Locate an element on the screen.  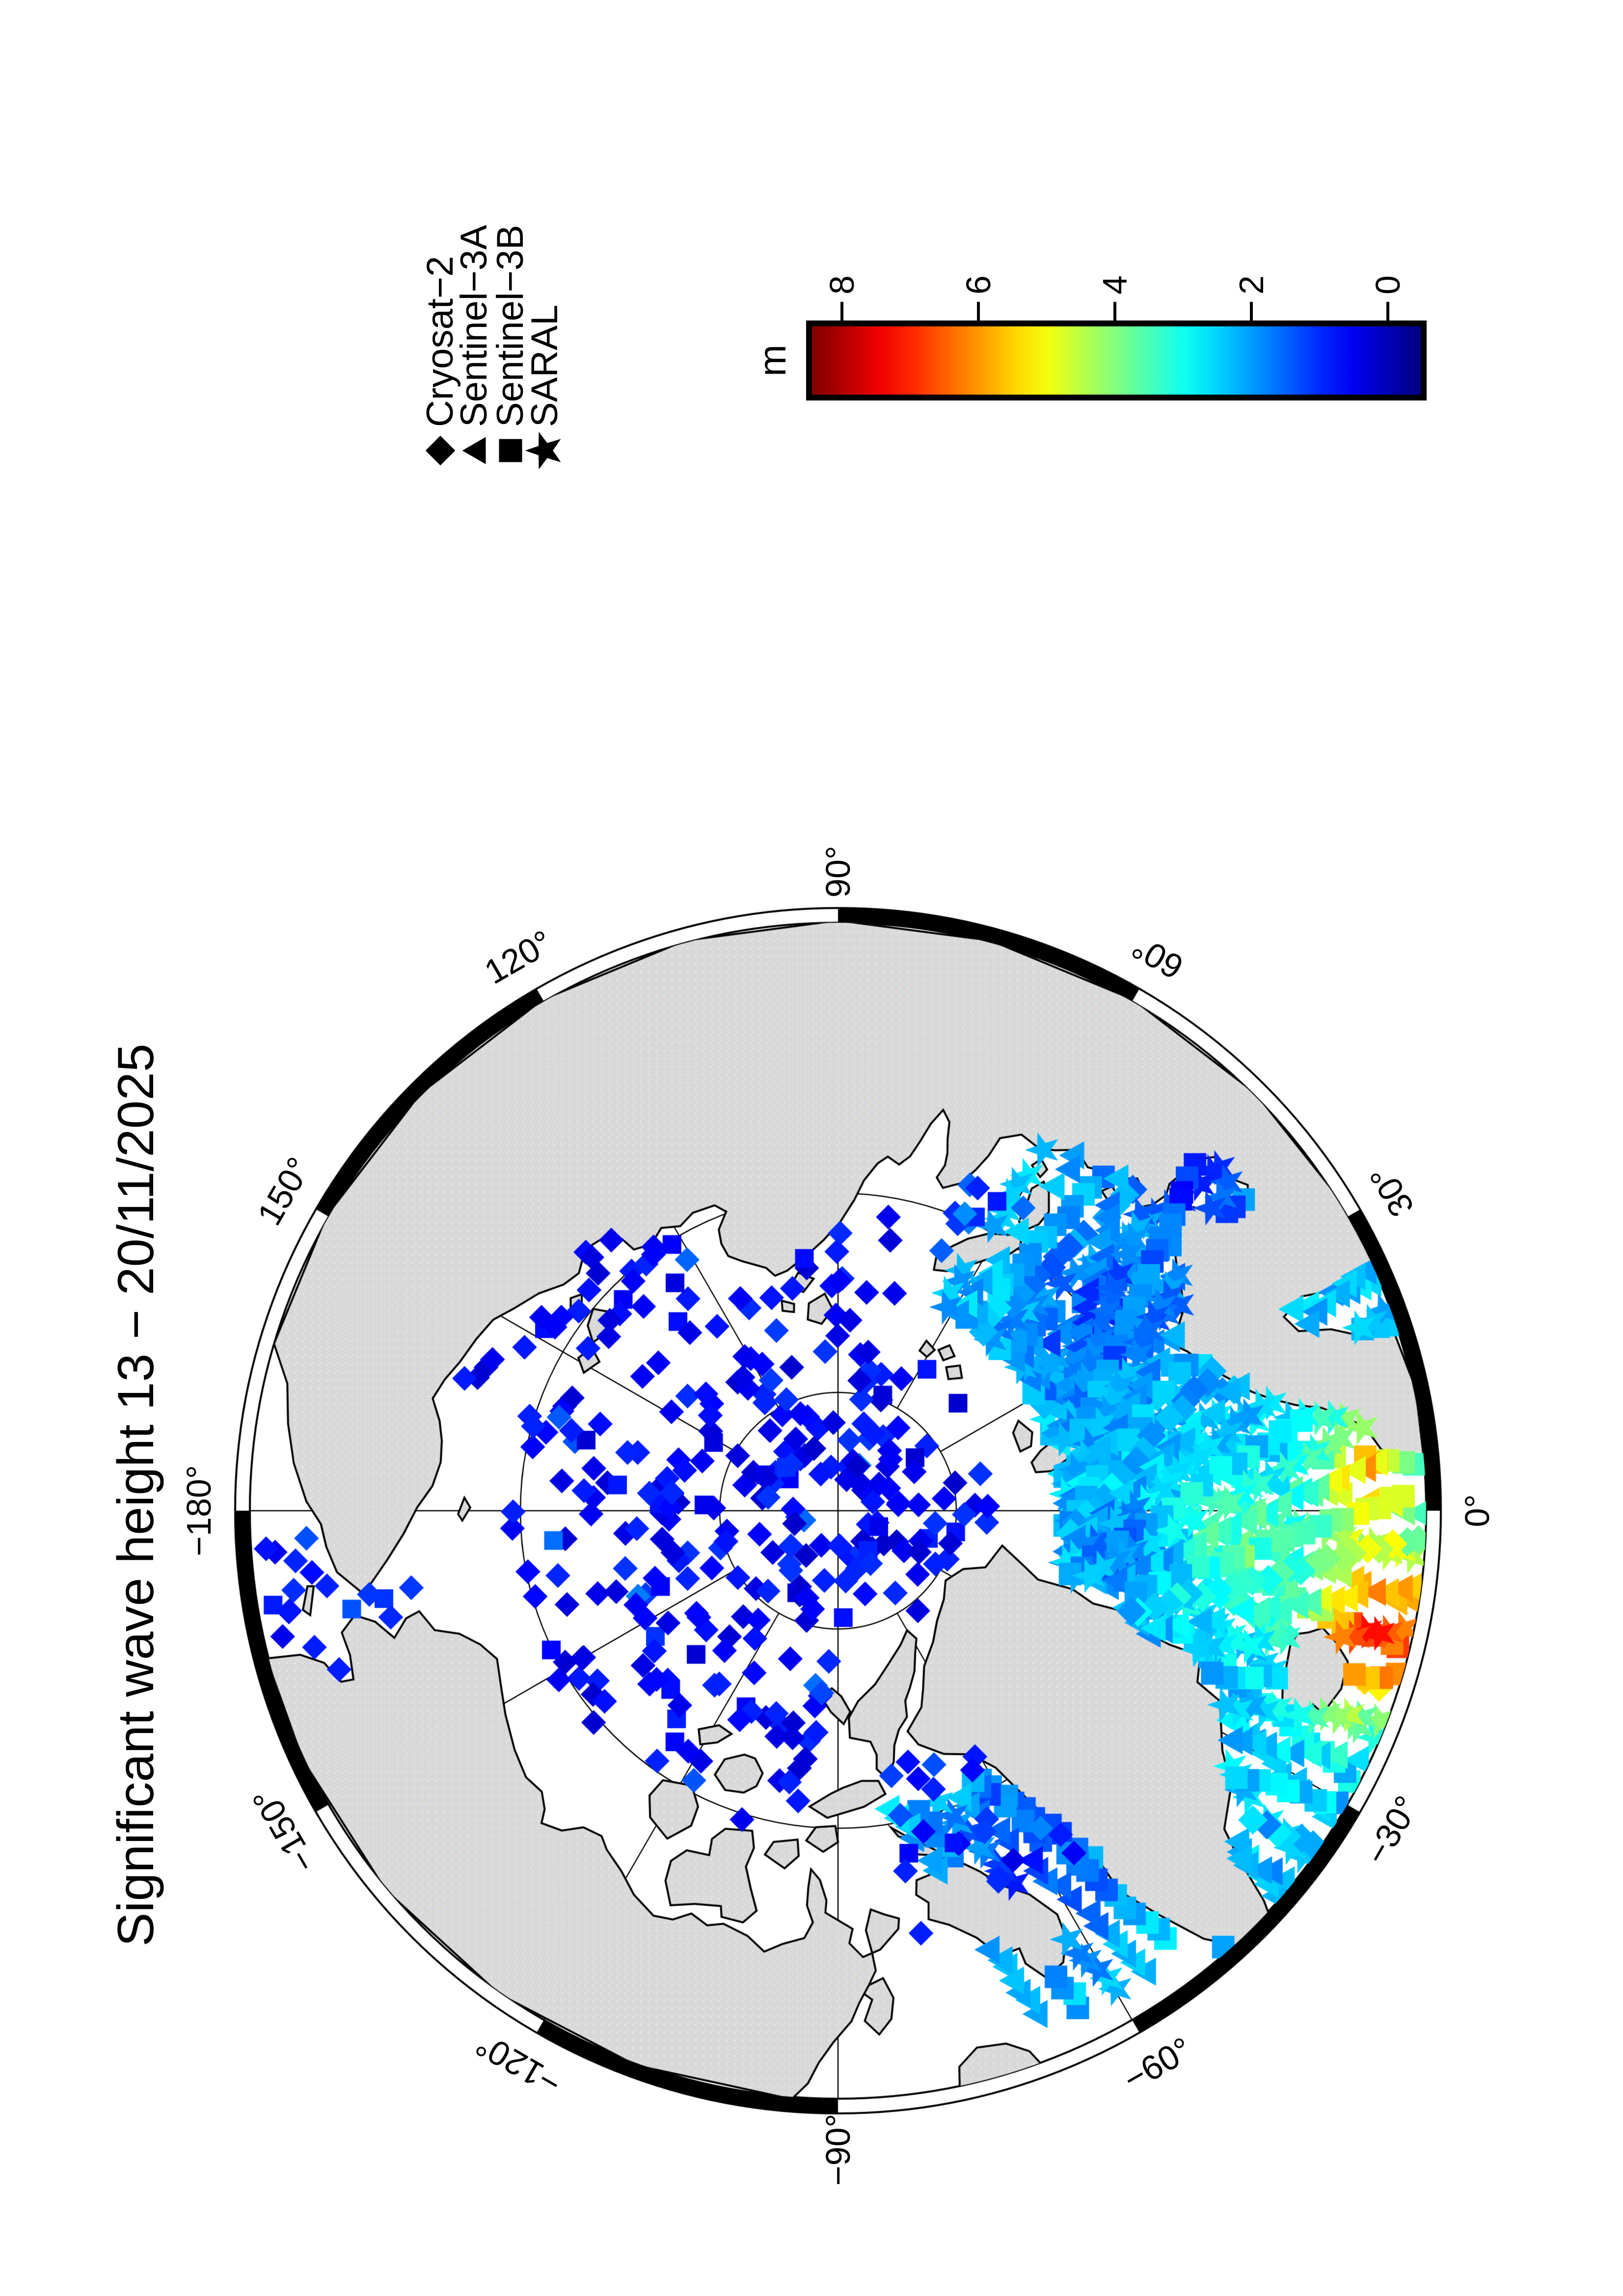
star-icon is located at coordinates (545, 450).